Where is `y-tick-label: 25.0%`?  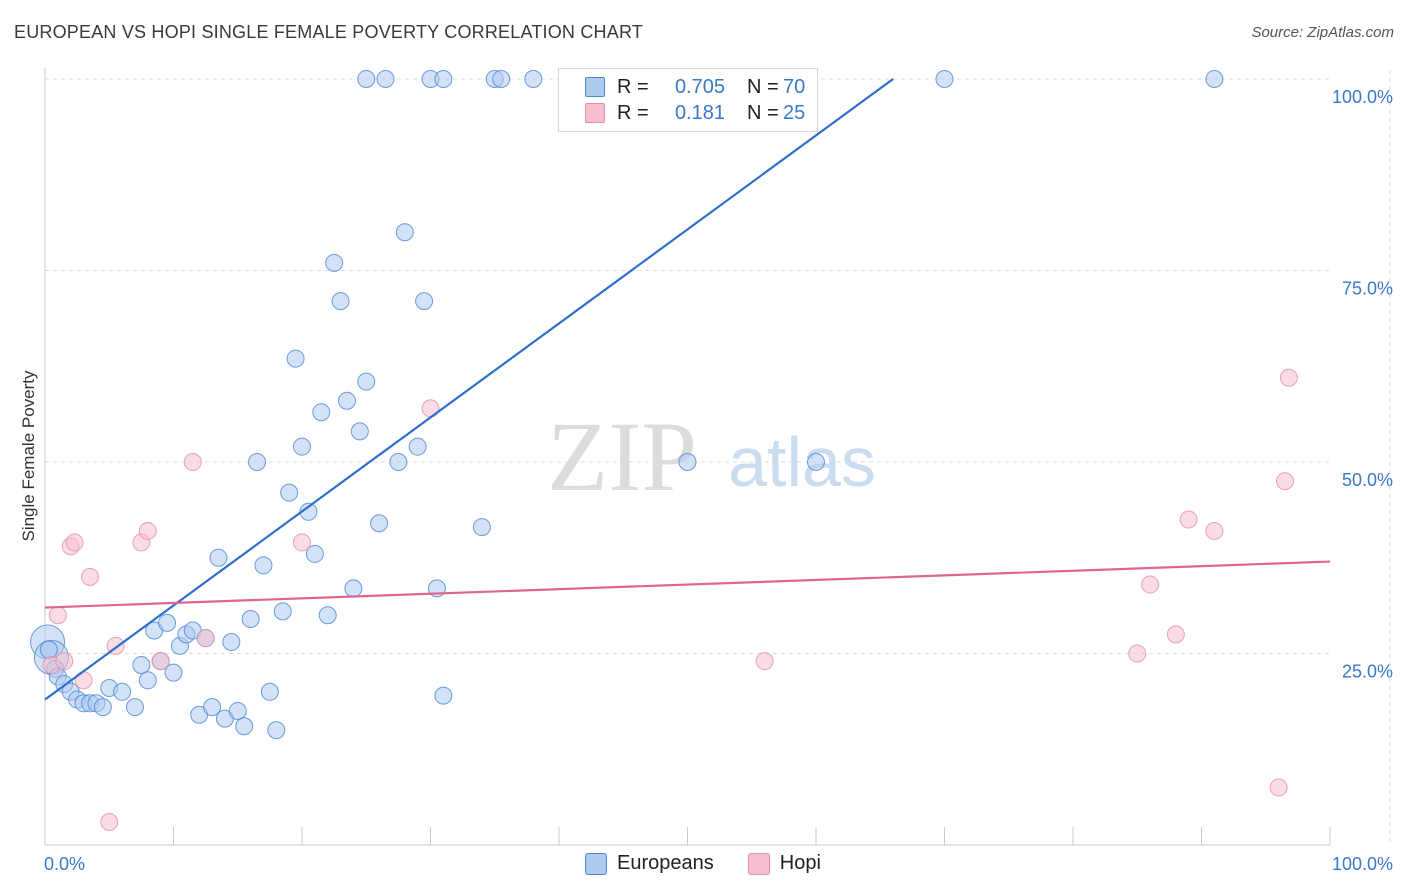 y-tick-label: 25.0% is located at coordinates (1367, 672).